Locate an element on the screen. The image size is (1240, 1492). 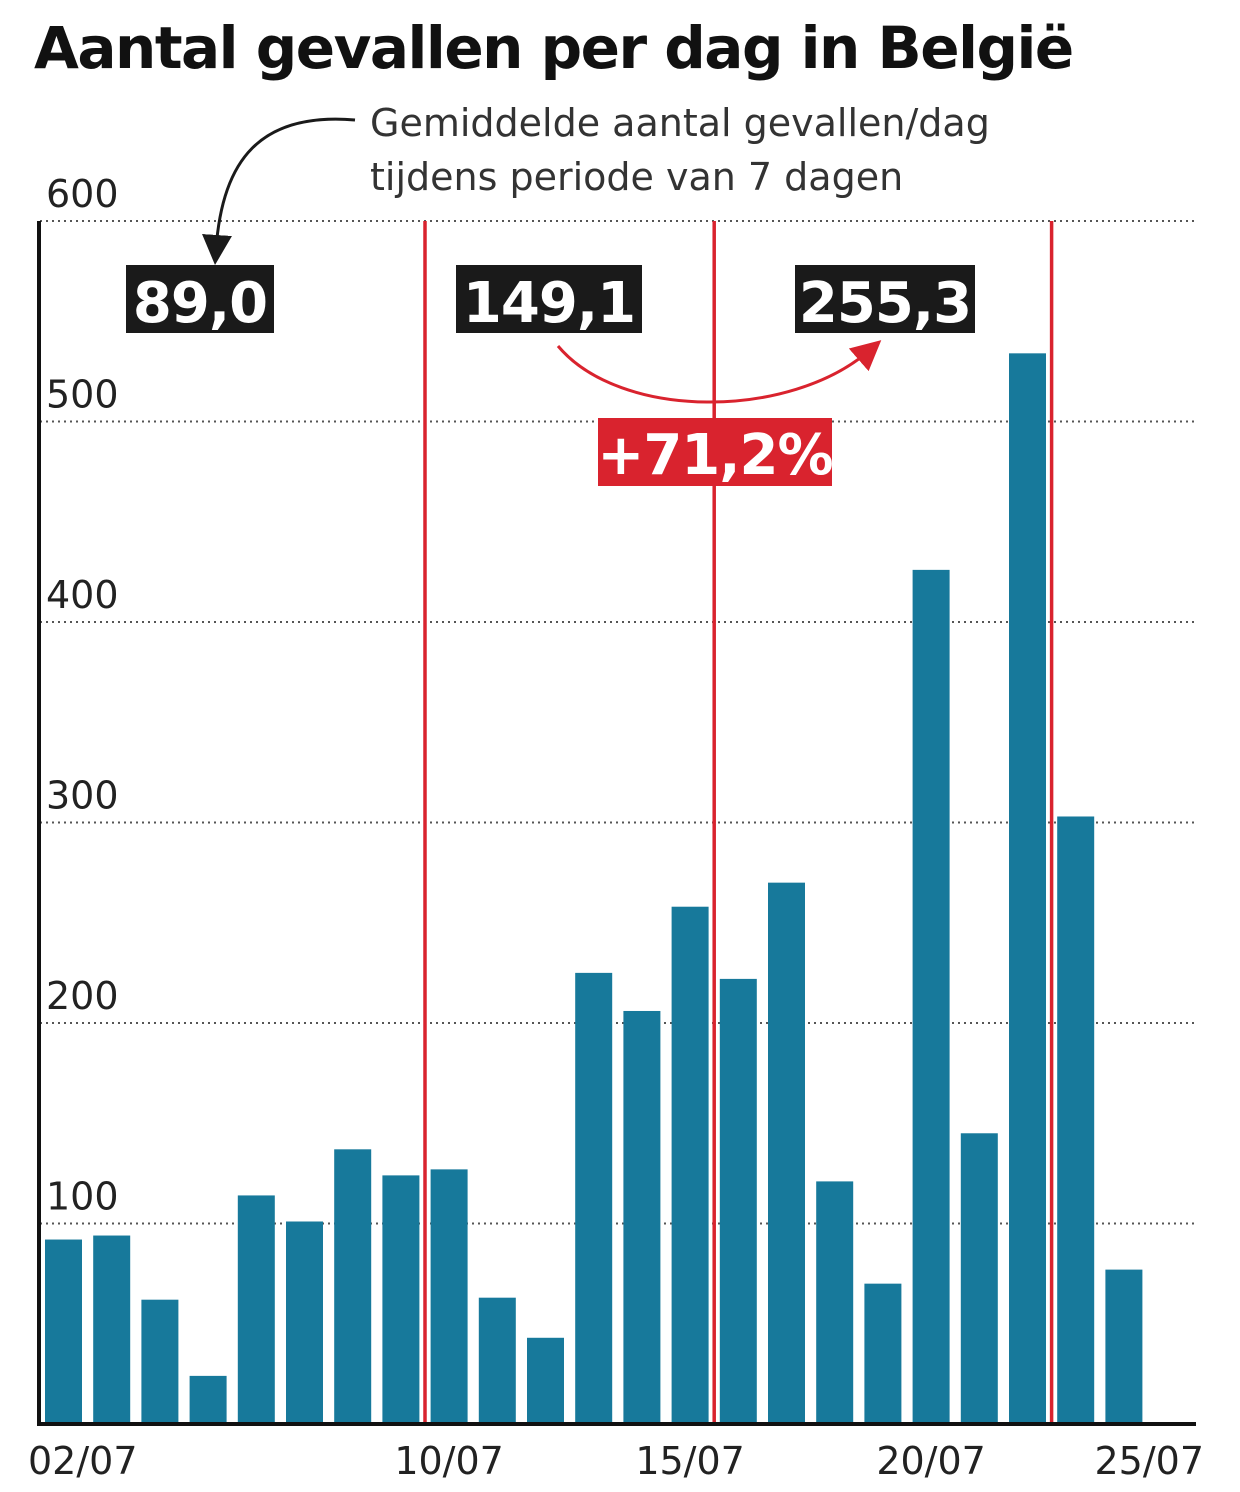
bar-10/07 is located at coordinates (449, 1296).